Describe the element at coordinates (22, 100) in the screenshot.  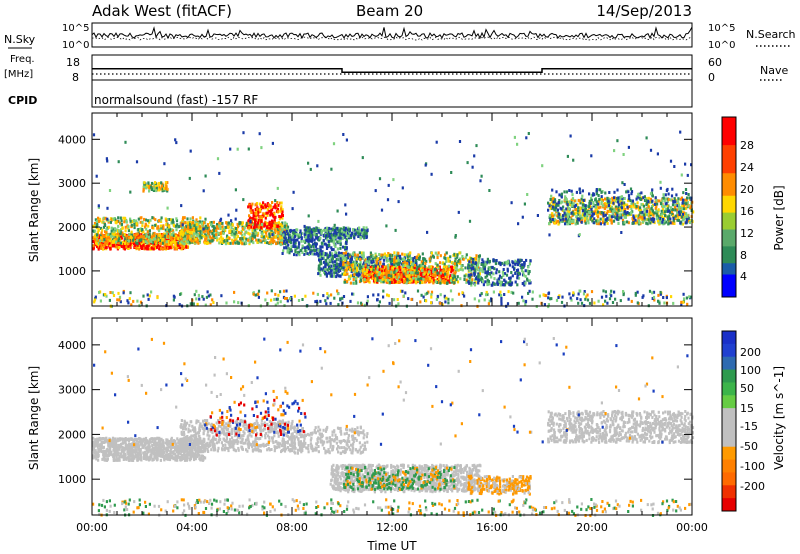
I see `cpid-label: CPID` at that location.